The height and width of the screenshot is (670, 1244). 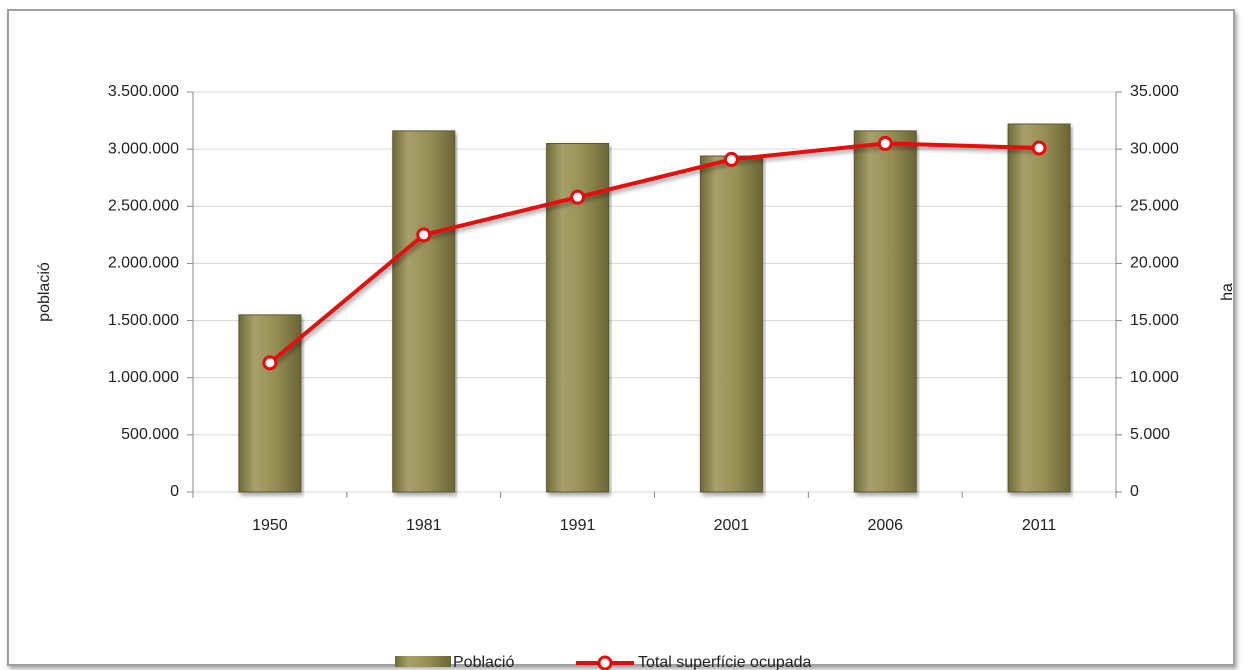 What do you see at coordinates (143, 377) in the screenshot?
I see `y-tick-label: 1.000.000` at bounding box center [143, 377].